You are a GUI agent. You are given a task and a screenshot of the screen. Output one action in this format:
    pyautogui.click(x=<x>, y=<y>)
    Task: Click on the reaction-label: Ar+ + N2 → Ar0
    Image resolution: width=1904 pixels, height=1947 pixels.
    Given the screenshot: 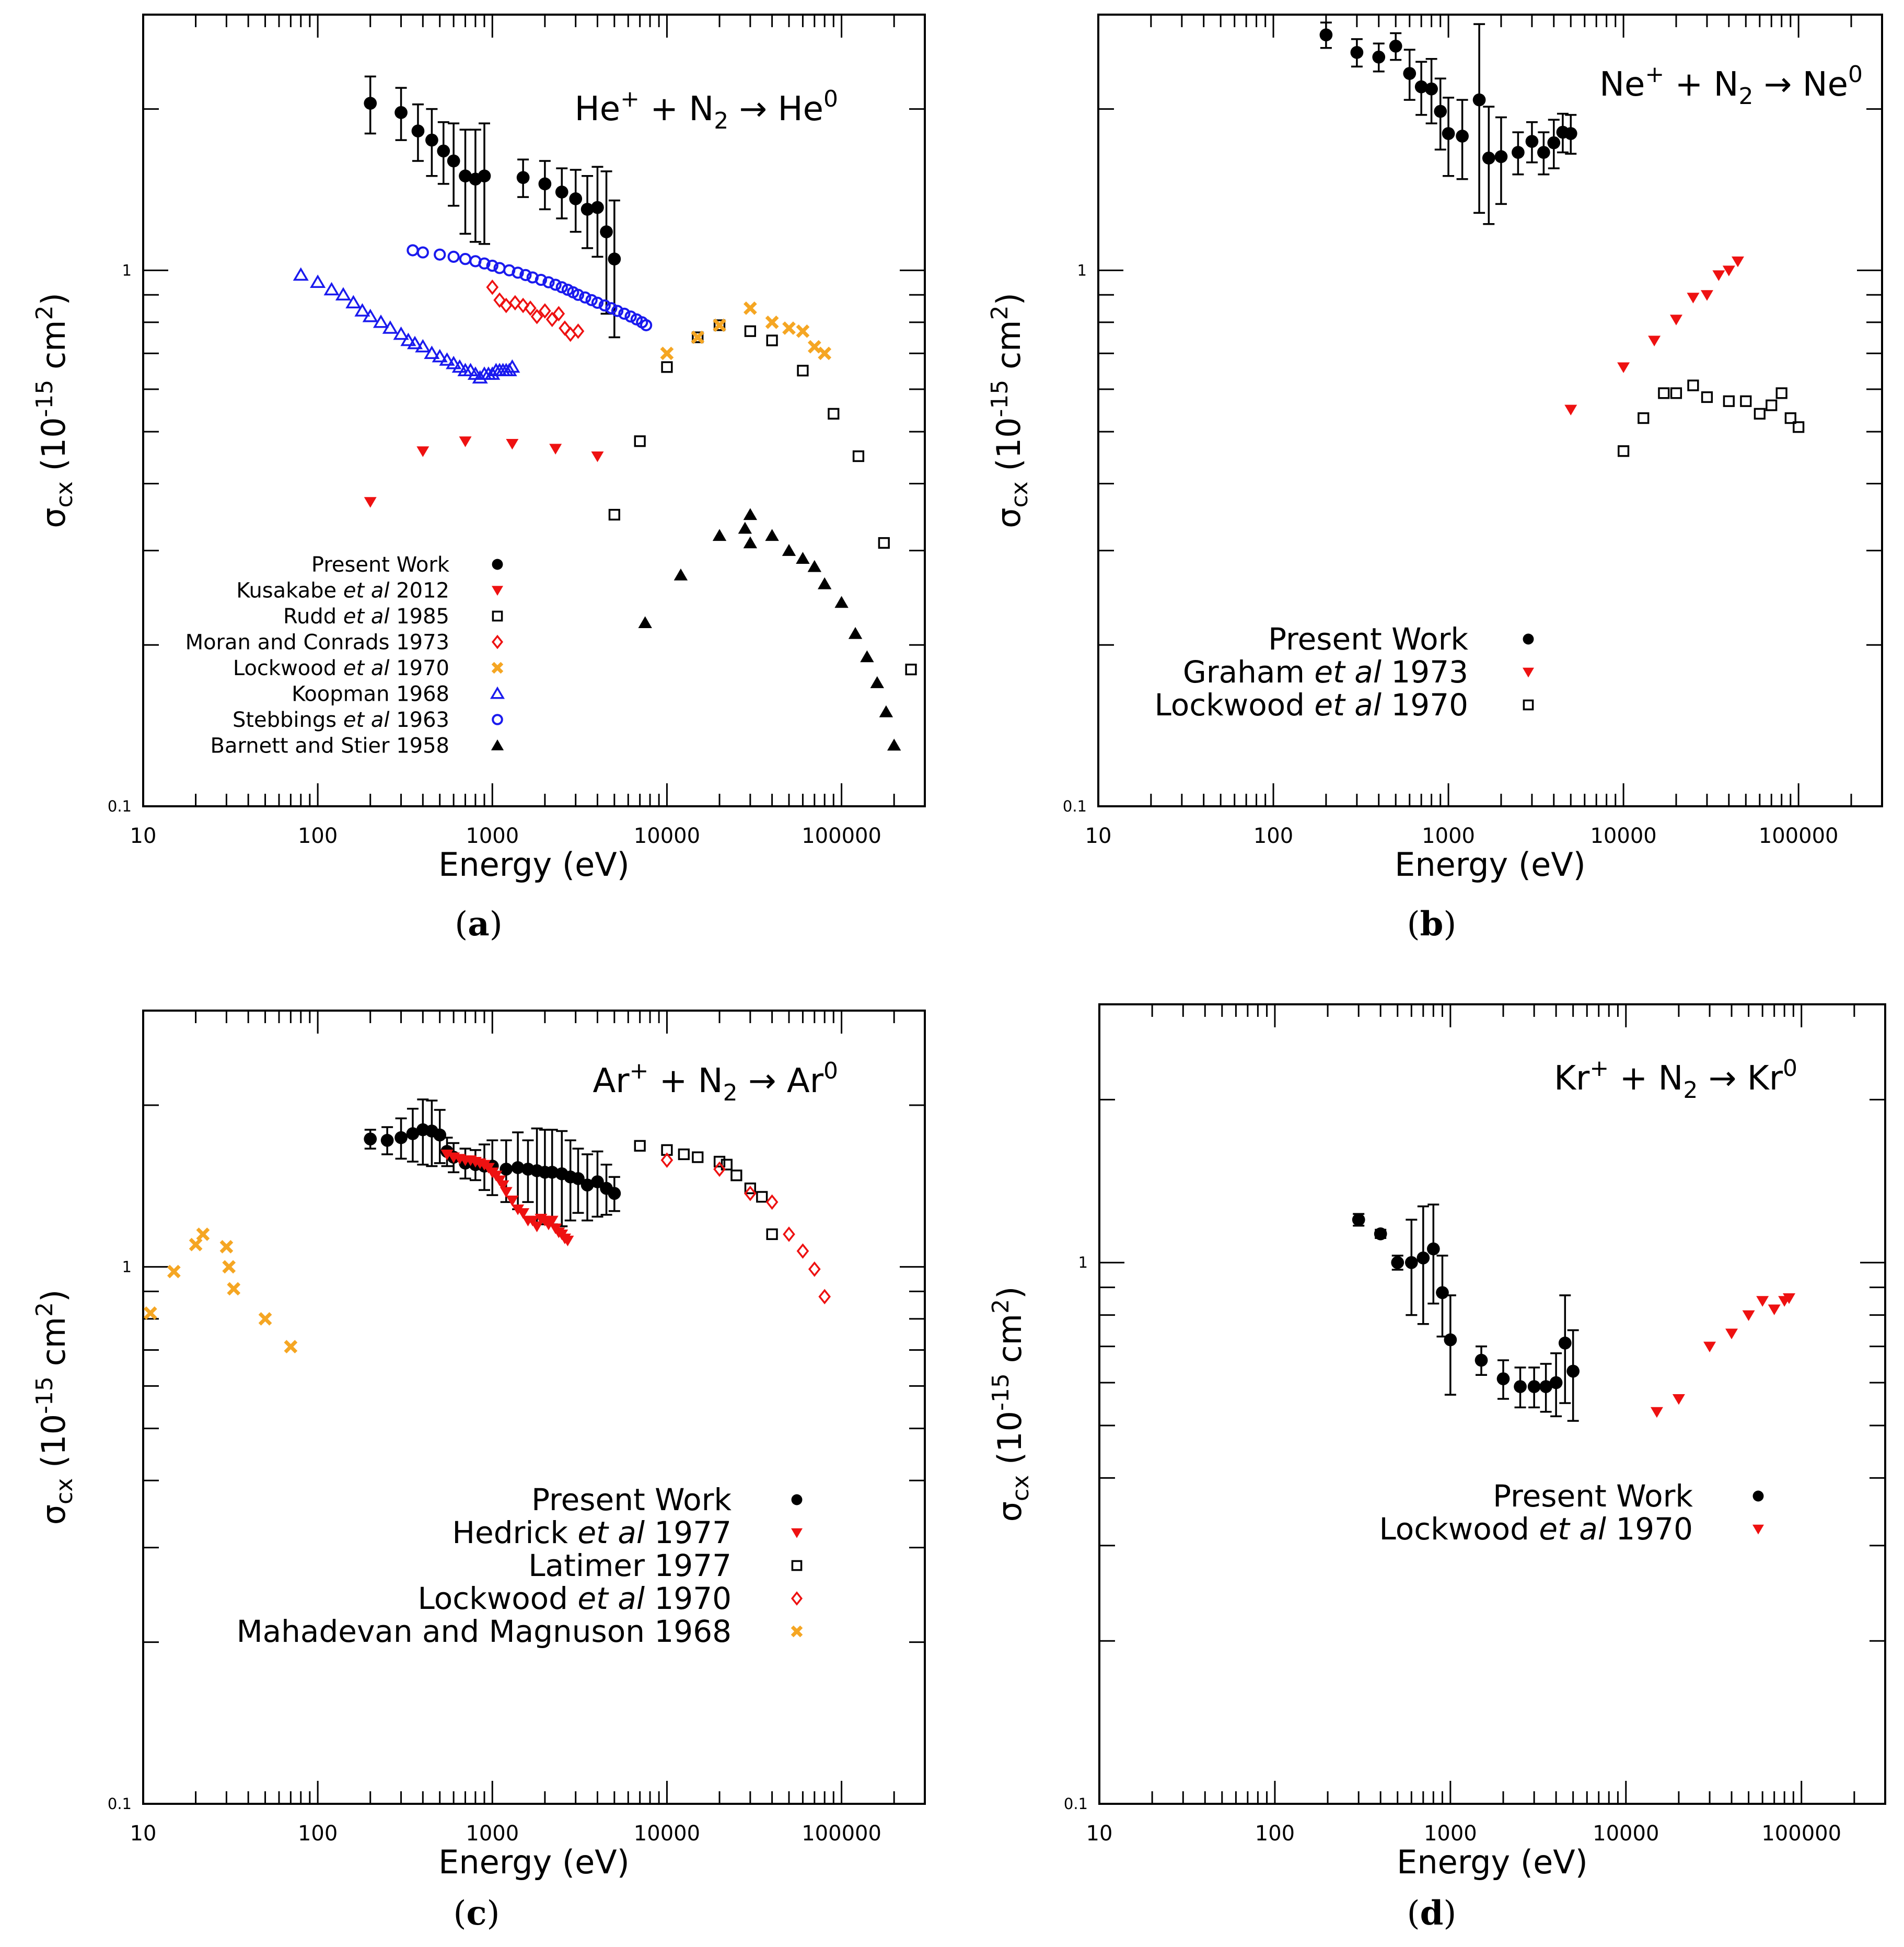 What is the action you would take?
    pyautogui.click(x=715, y=1082)
    